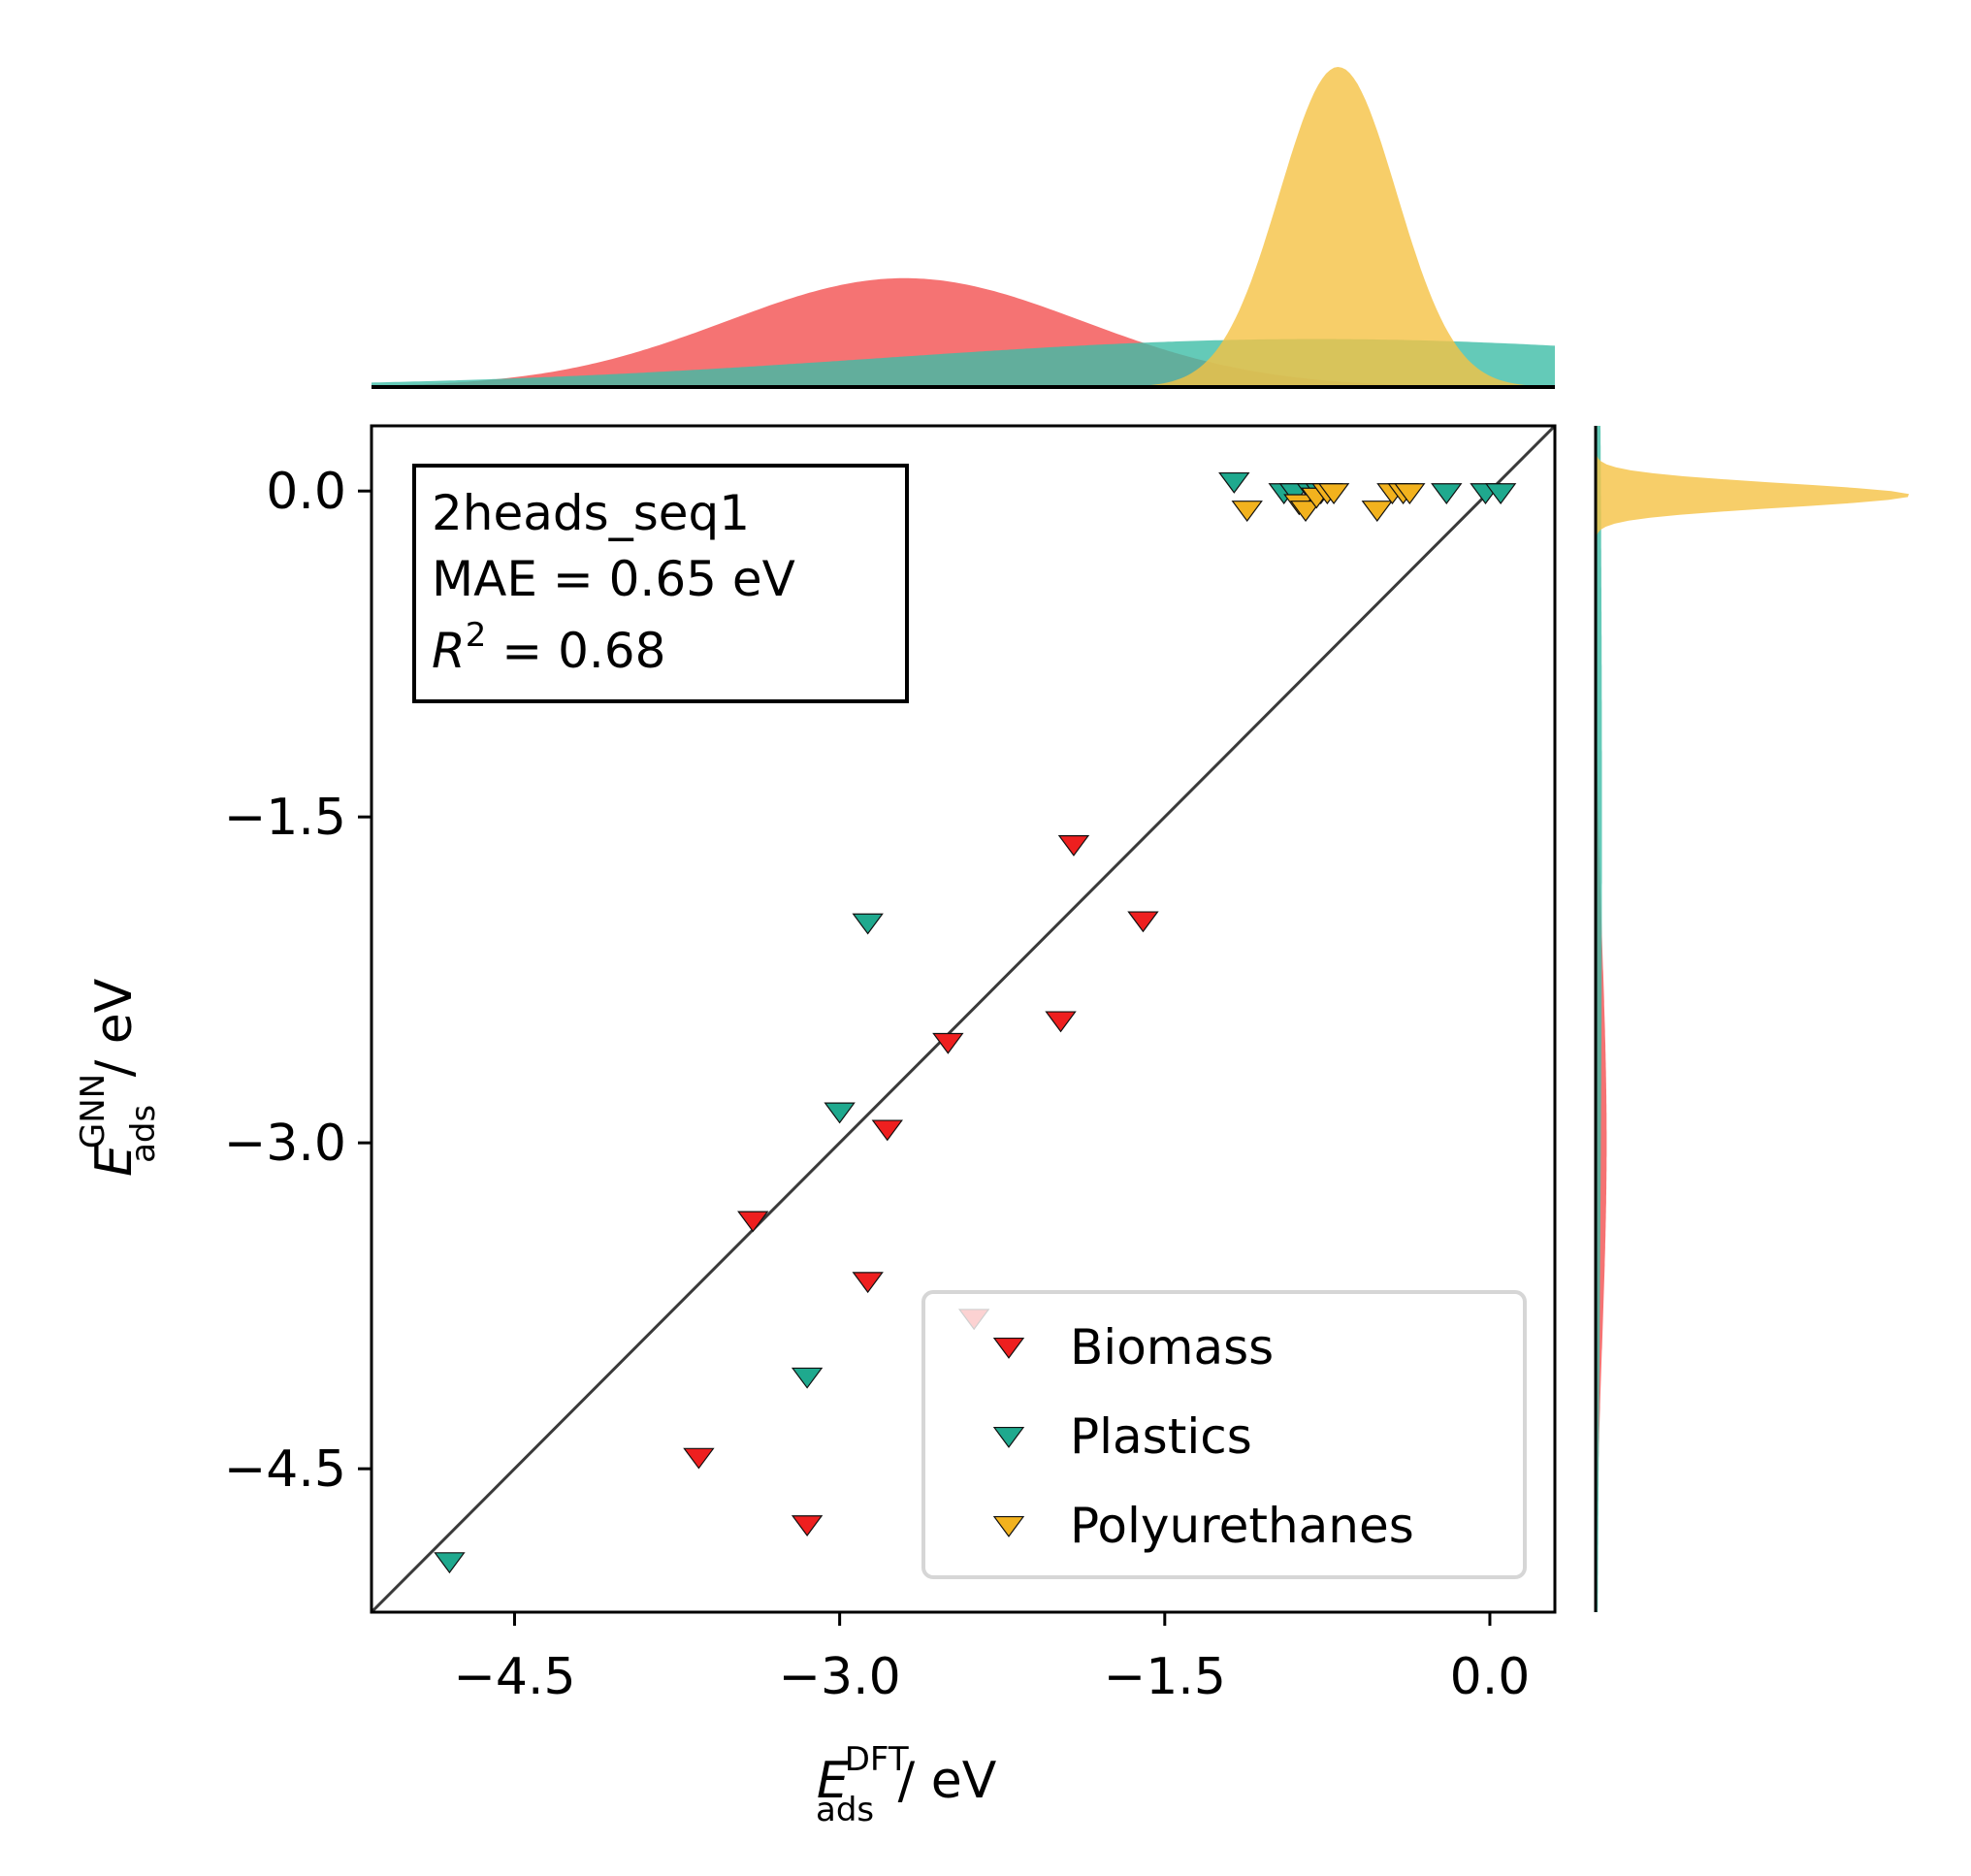 The image size is (1971, 1876). I want to click on legend-marker-biomass, so click(1008, 1348).